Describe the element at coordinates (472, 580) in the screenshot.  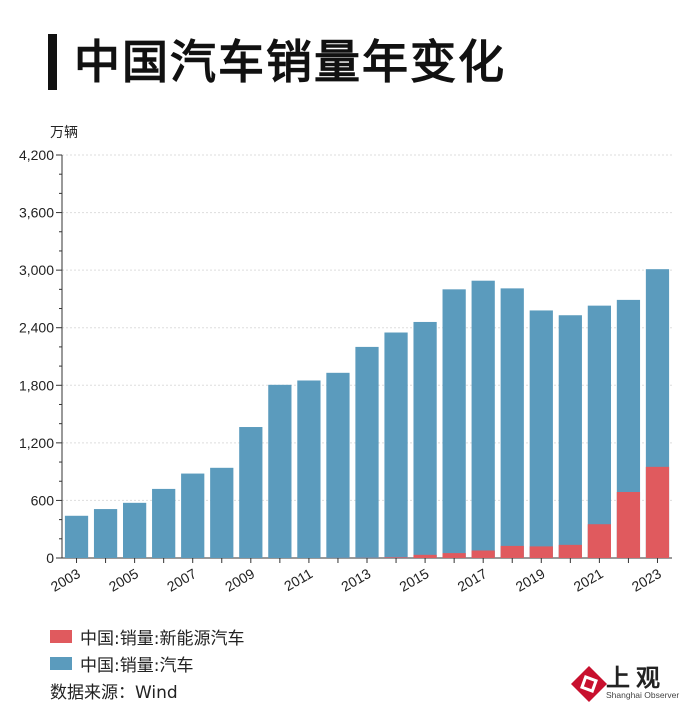
I see `x-tick-label: 2017` at that location.